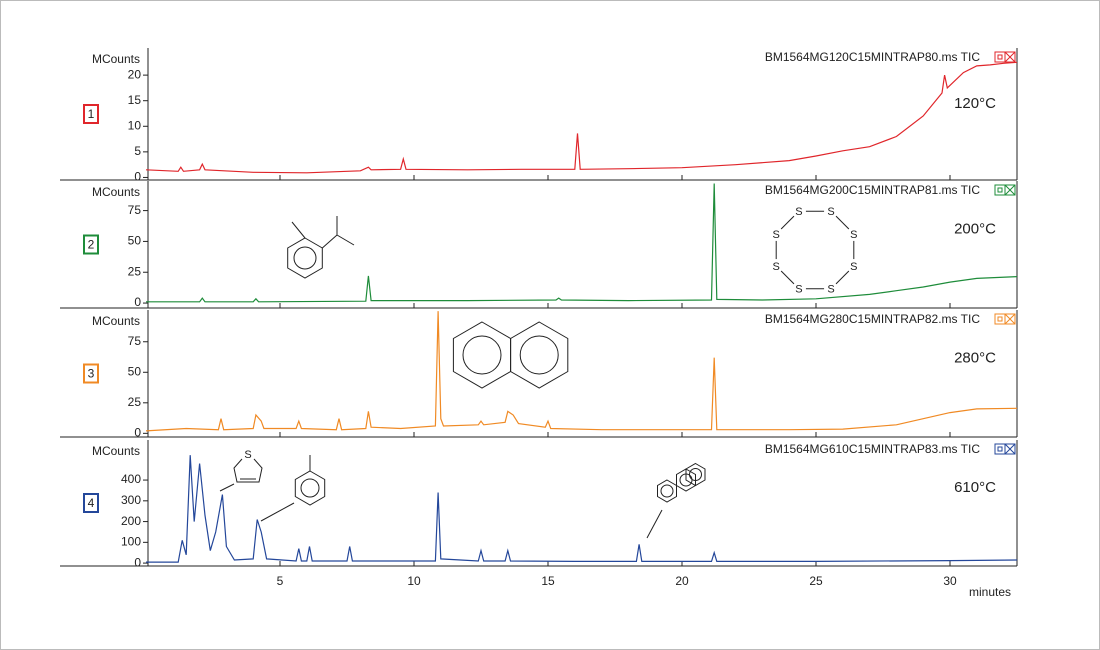  Describe the element at coordinates (682, 581) in the screenshot. I see `x-tick-label: 20` at that location.